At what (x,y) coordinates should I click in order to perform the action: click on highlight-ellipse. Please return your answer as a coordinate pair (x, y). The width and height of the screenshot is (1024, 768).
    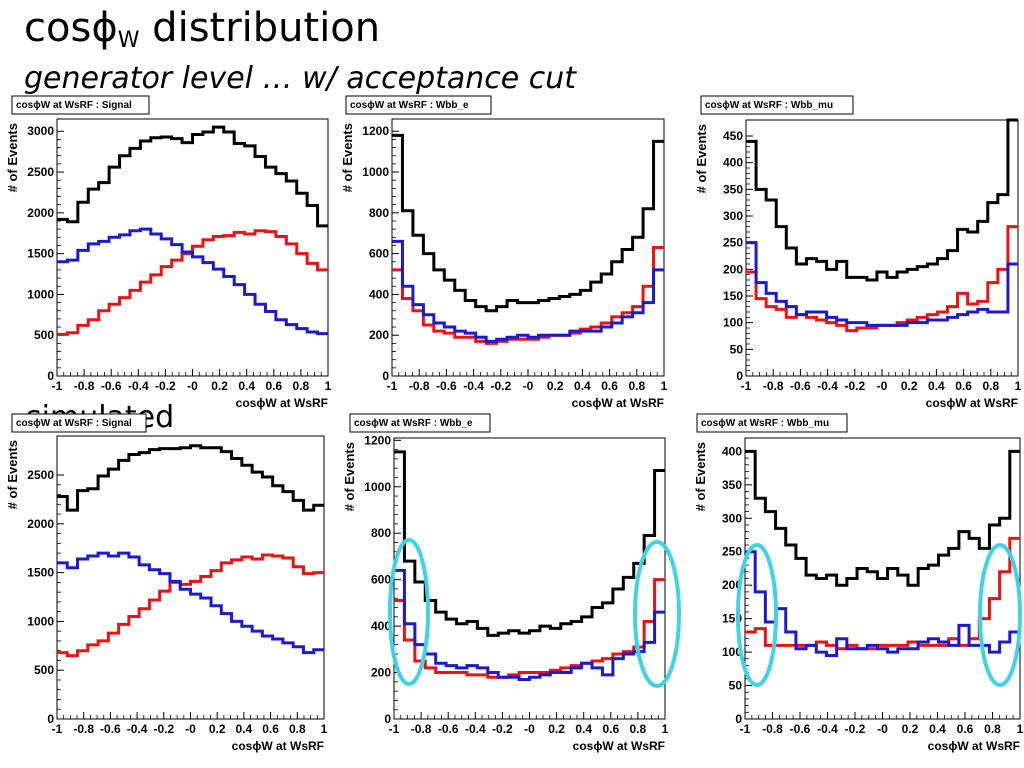
    Looking at the image, I should click on (657, 614).